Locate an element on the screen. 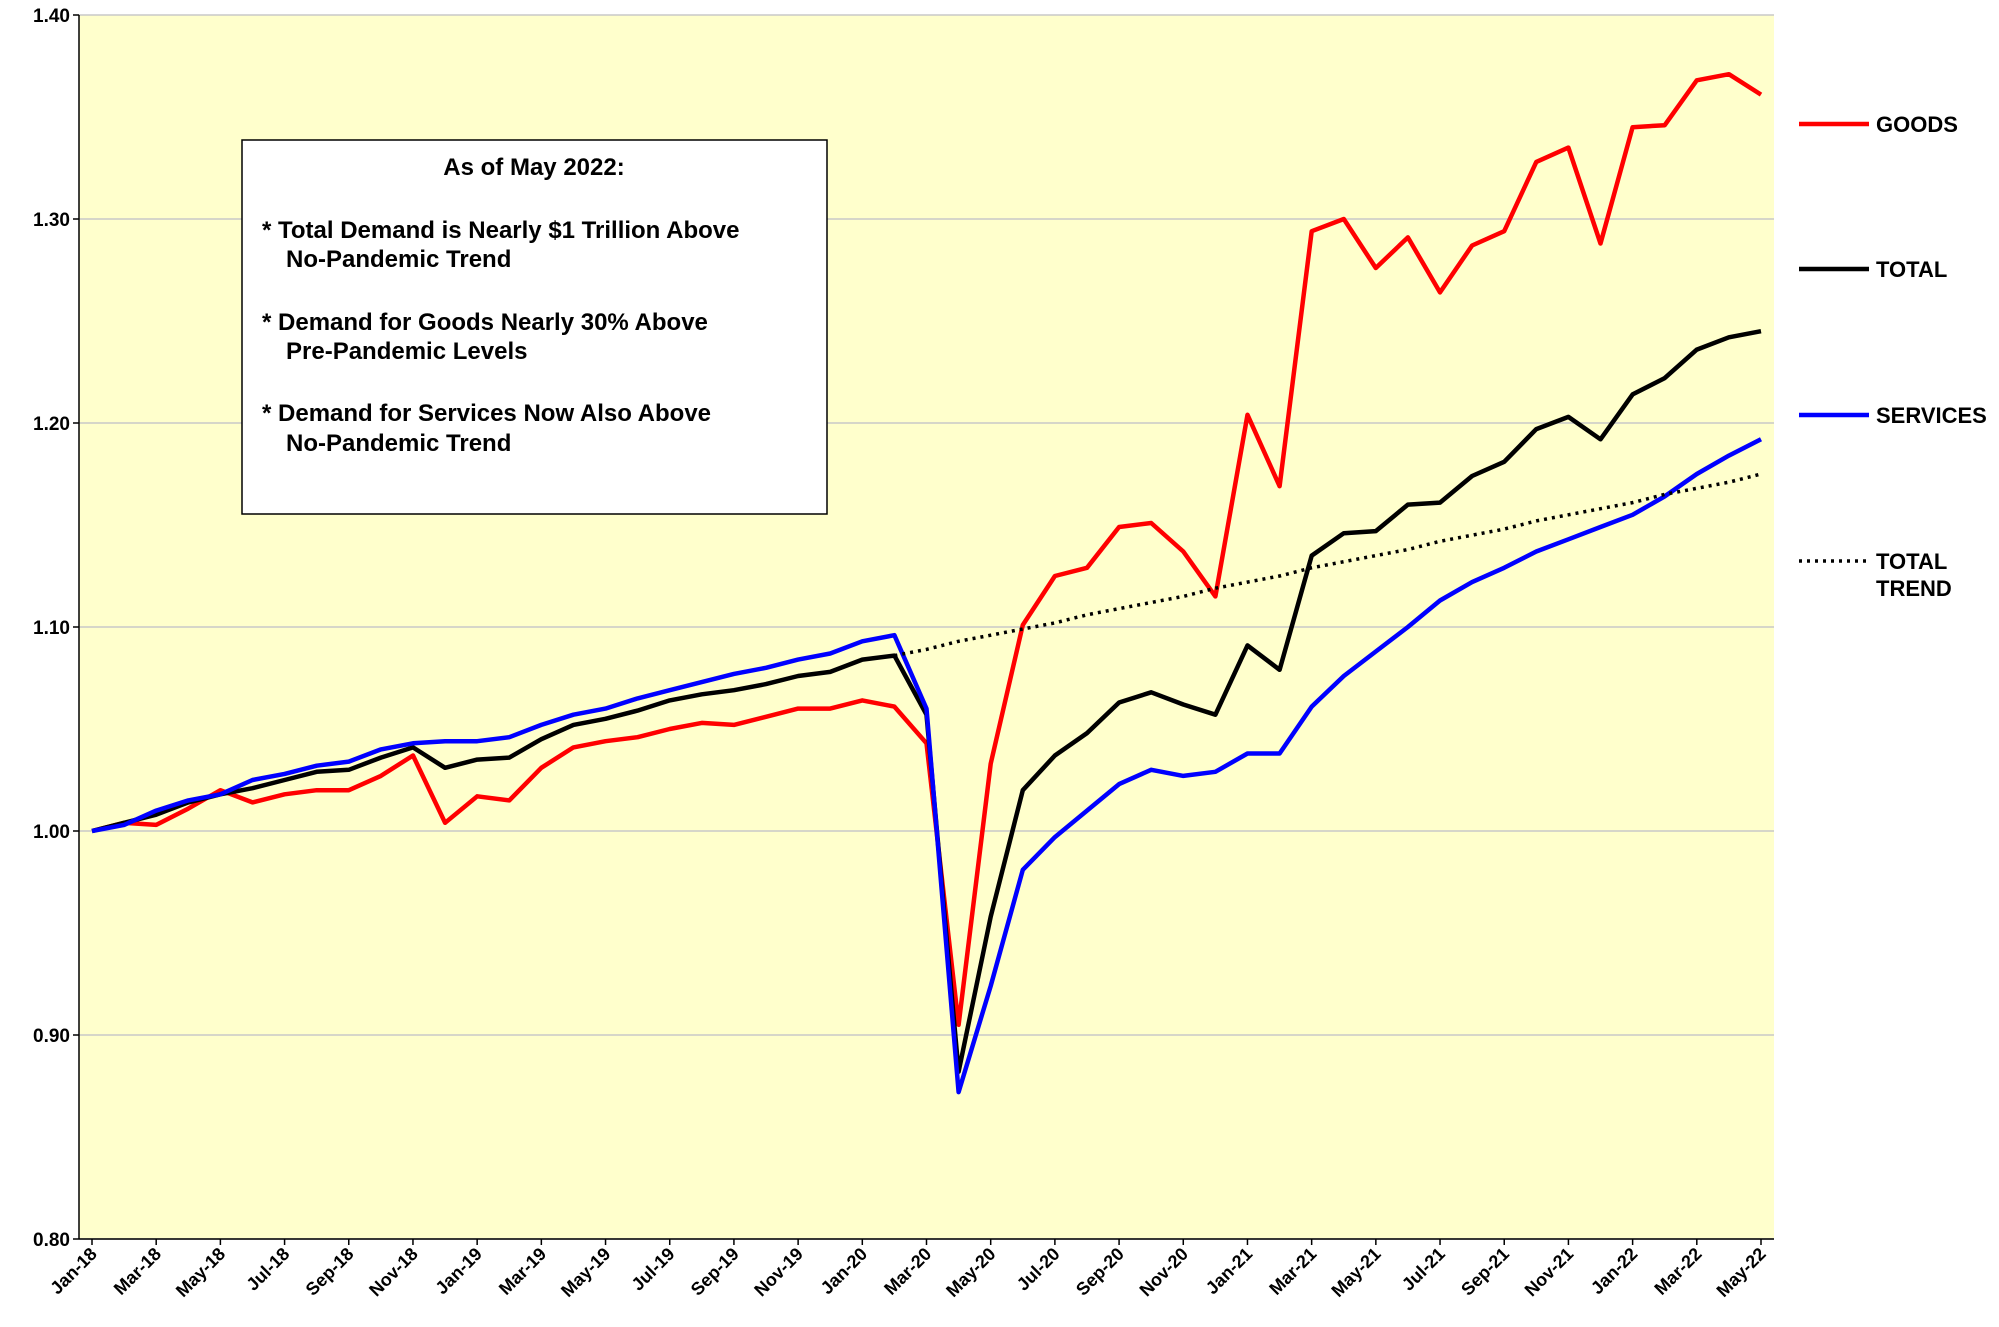  y-tick-label: 1.30 is located at coordinates (51, 220).